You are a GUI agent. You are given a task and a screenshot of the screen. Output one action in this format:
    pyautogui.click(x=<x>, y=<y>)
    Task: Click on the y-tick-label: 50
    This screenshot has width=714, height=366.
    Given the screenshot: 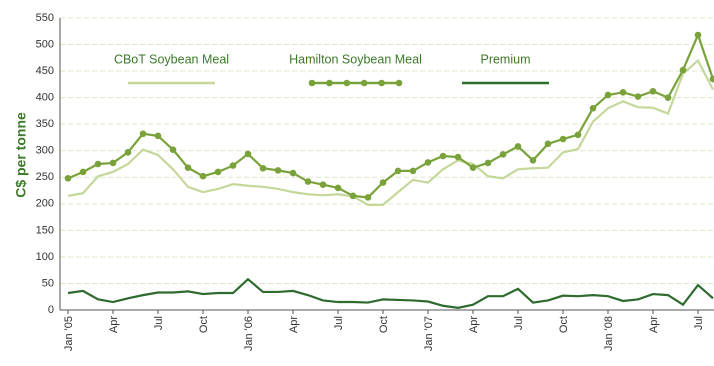 What is the action you would take?
    pyautogui.click(x=48, y=283)
    